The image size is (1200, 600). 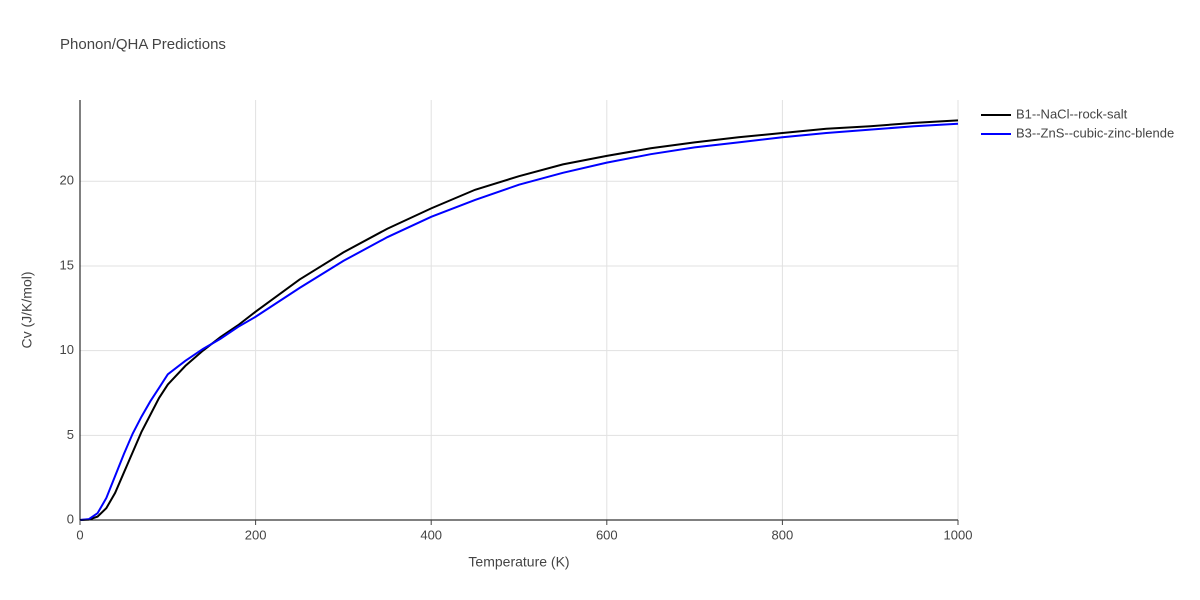 I want to click on x-tick-label: 200, so click(x=256, y=534).